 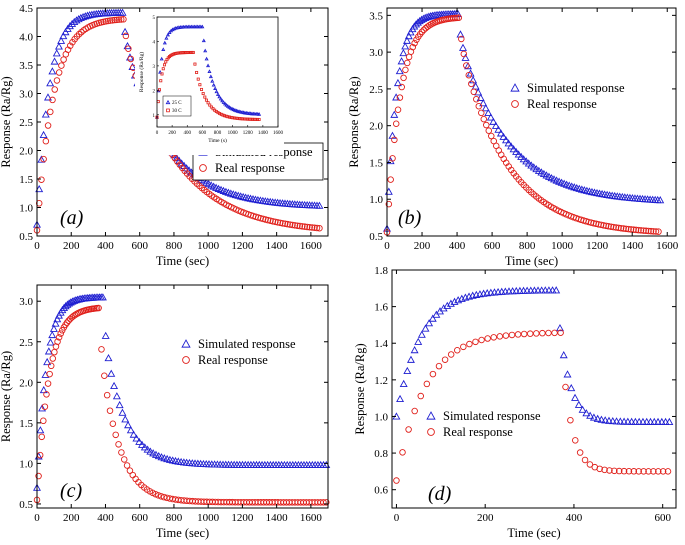 I want to click on y-tick-label: 1.0, so click(x=26, y=464).